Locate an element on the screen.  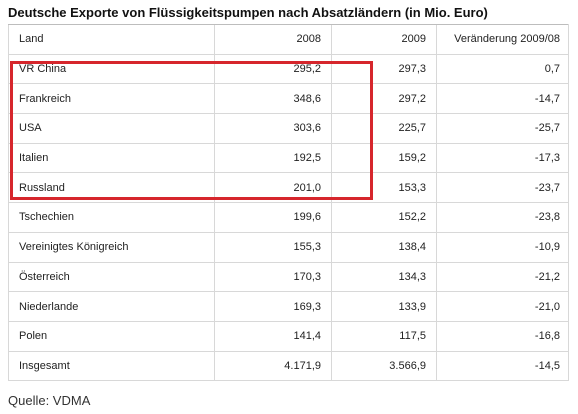
table-row: Polen 141,4 117,5 -16,8 is located at coordinates (288, 336).